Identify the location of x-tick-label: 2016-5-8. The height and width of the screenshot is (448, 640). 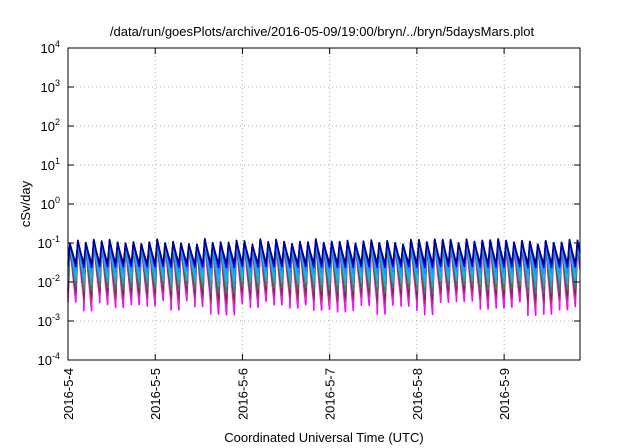
(417, 394).